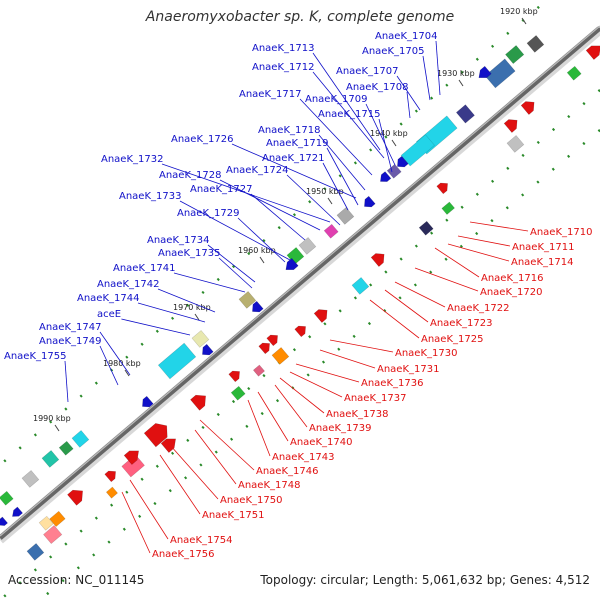 This screenshot has height=600, width=600. I want to click on minus-gene-label: AnaeK_1738, so click(357, 414).